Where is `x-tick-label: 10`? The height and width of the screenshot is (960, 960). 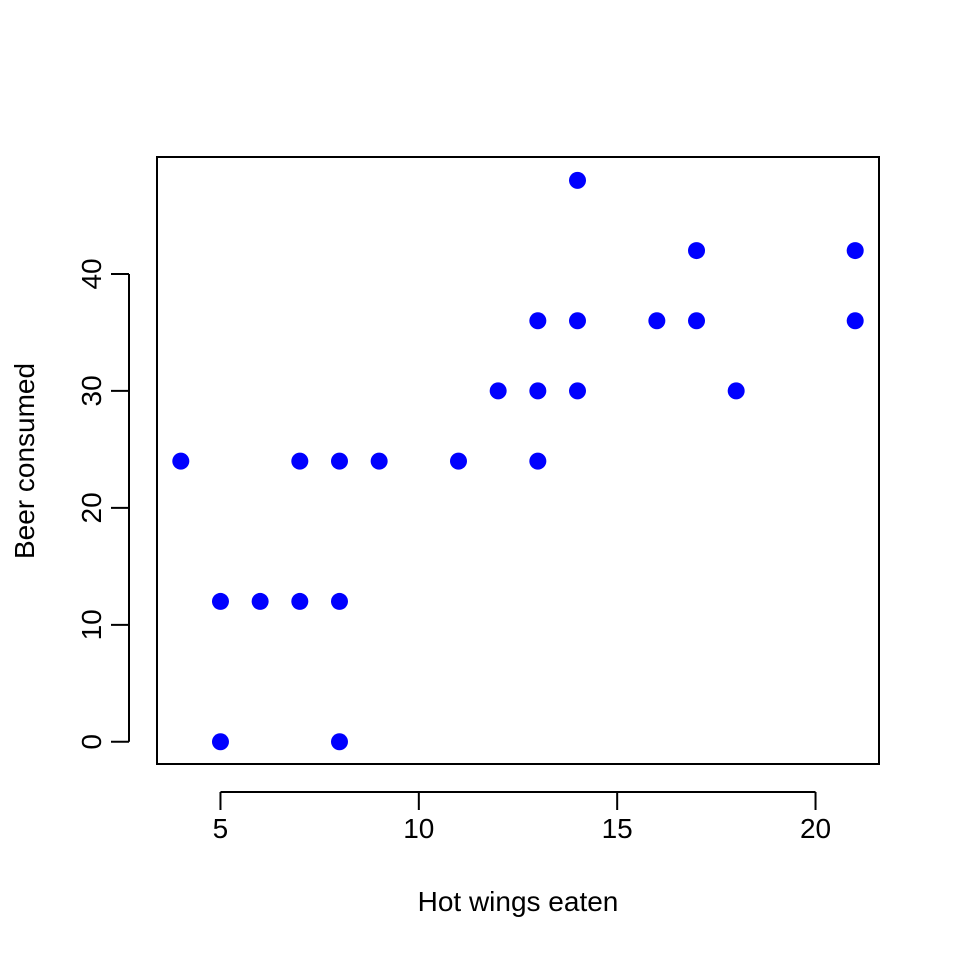 x-tick-label: 10 is located at coordinates (418, 828).